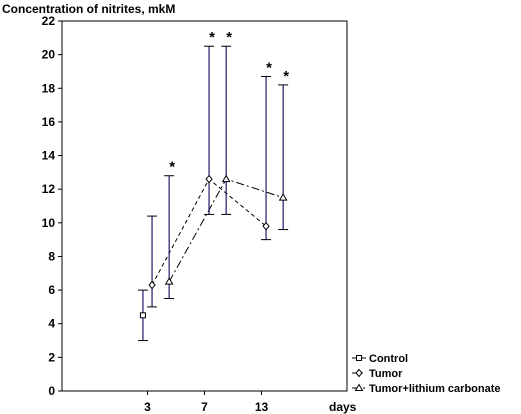 Image resolution: width=521 pixels, height=414 pixels. I want to click on x-axis: 3 7 13, so click(206, 402).